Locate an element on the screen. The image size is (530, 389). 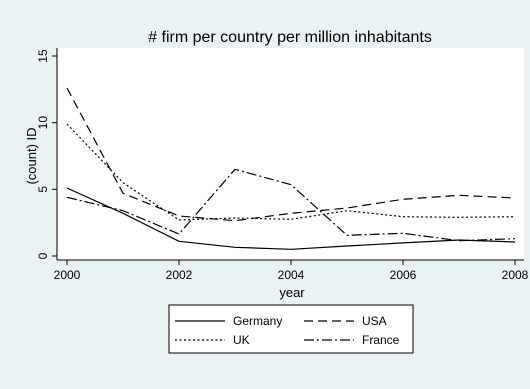
y-axis-label: (count) ID is located at coordinates (31, 155).